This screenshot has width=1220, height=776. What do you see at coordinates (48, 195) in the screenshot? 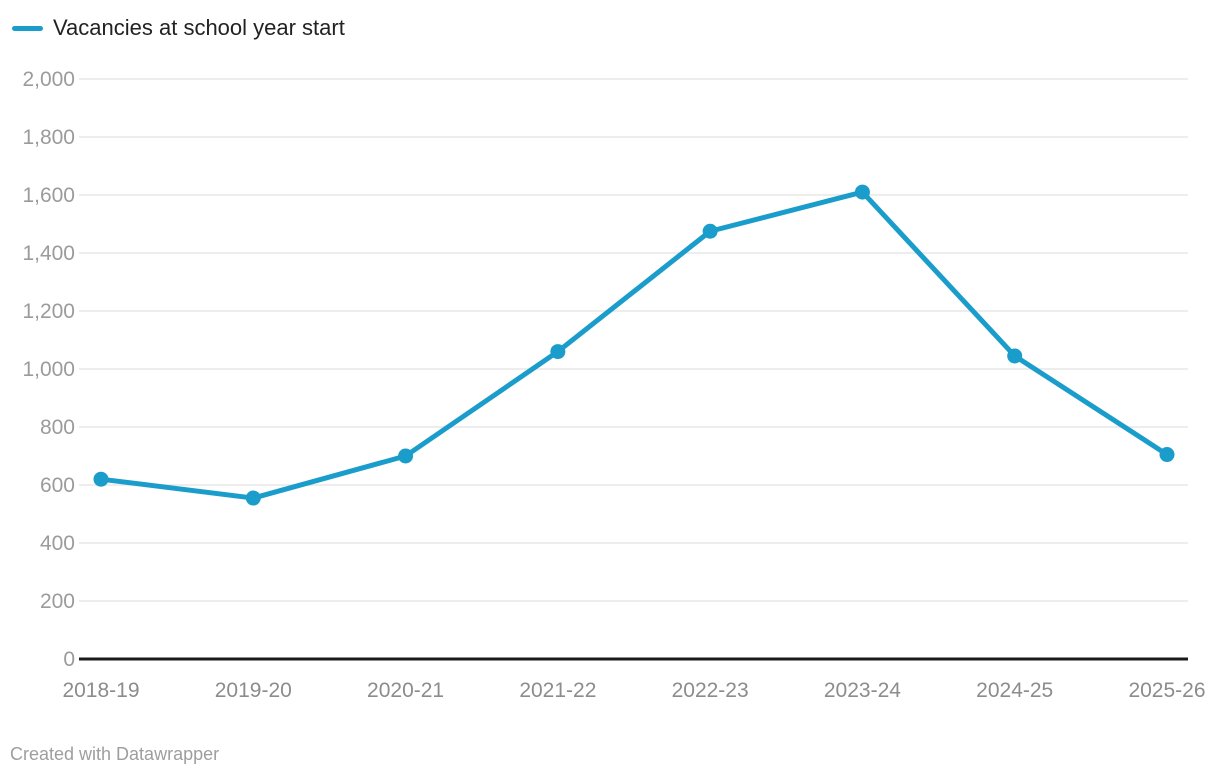
I see `y-tick-label: 1,600` at bounding box center [48, 195].